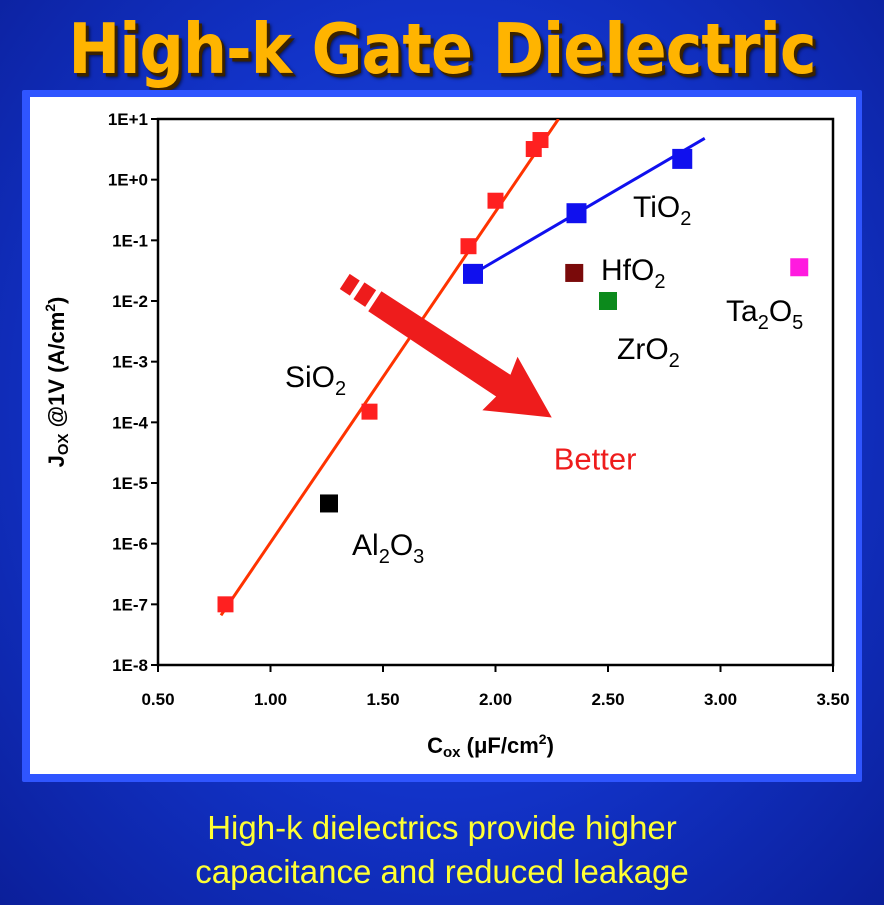 The image size is (884, 905). I want to click on caption-line-2: capacitance and reduced leakage, so click(442, 871).